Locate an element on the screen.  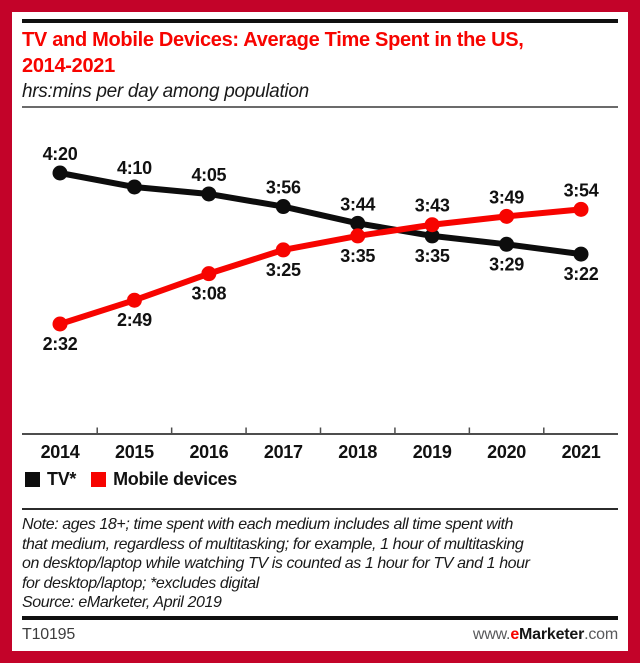
data-point-label: 3:22 is located at coordinates (581, 274).